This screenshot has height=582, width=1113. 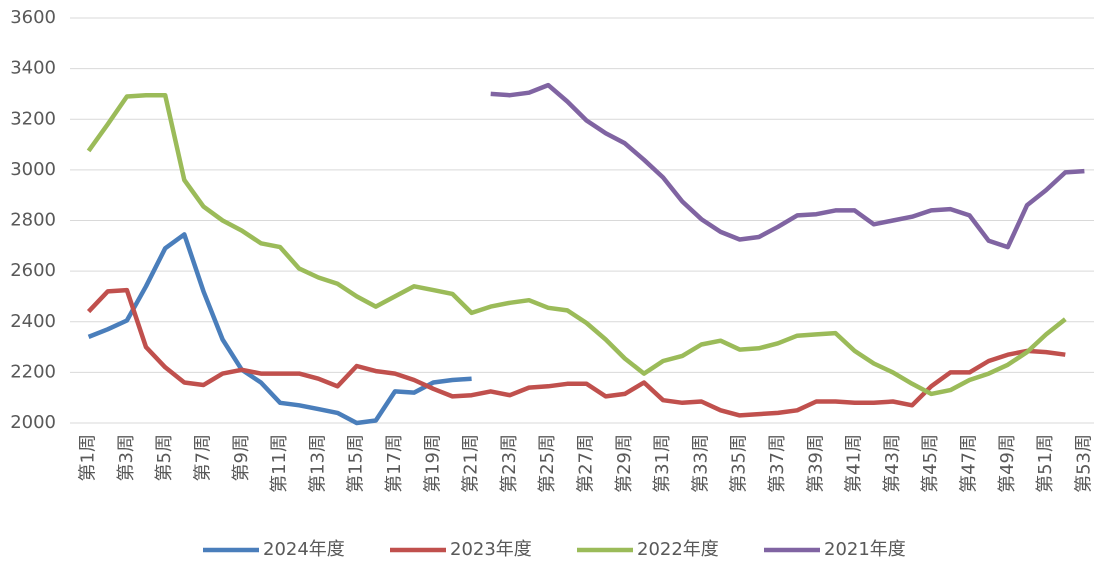 What do you see at coordinates (624, 463) in the screenshot?
I see `x-tick-label: 第29周` at bounding box center [624, 463].